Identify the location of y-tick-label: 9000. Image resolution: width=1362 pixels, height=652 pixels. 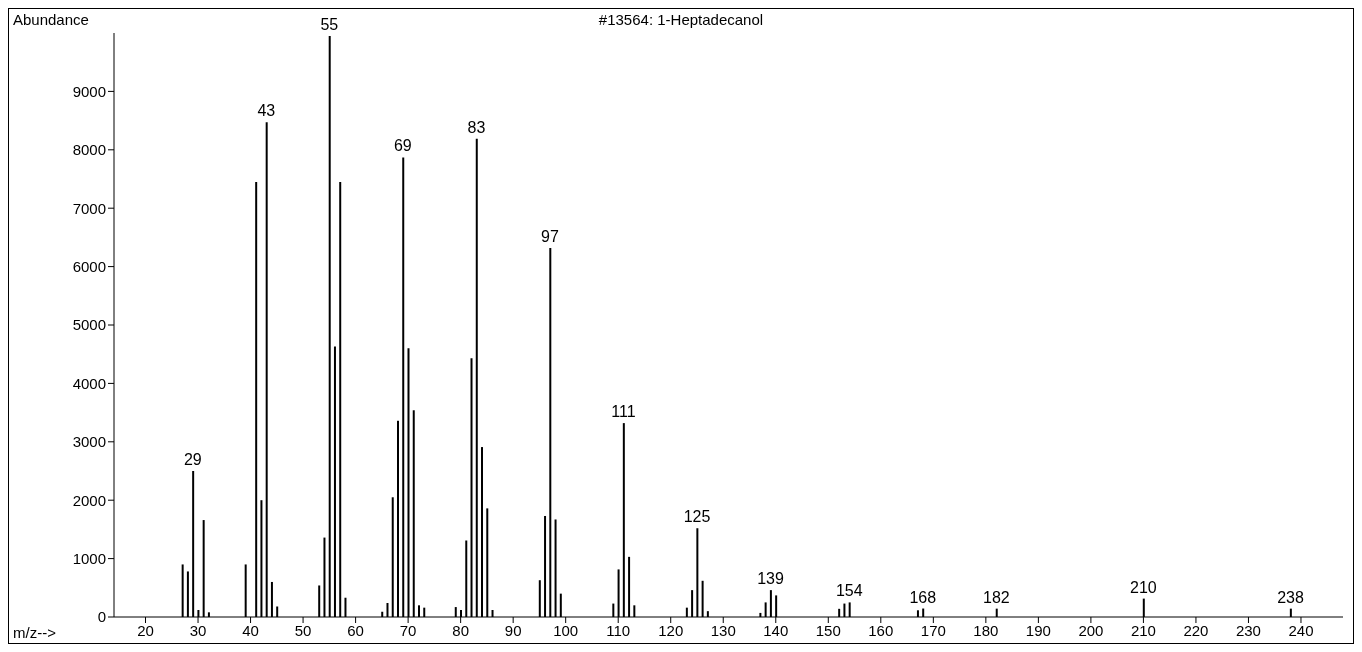
(89, 91).